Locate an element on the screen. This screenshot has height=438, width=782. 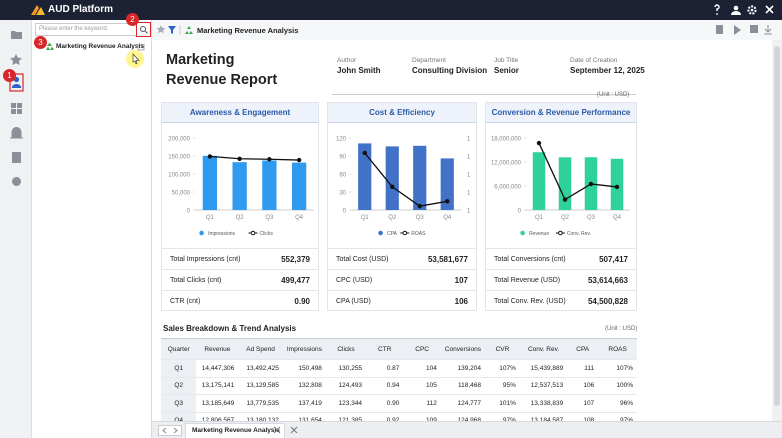
icon-rail: 1 is located at coordinates (16, 229).